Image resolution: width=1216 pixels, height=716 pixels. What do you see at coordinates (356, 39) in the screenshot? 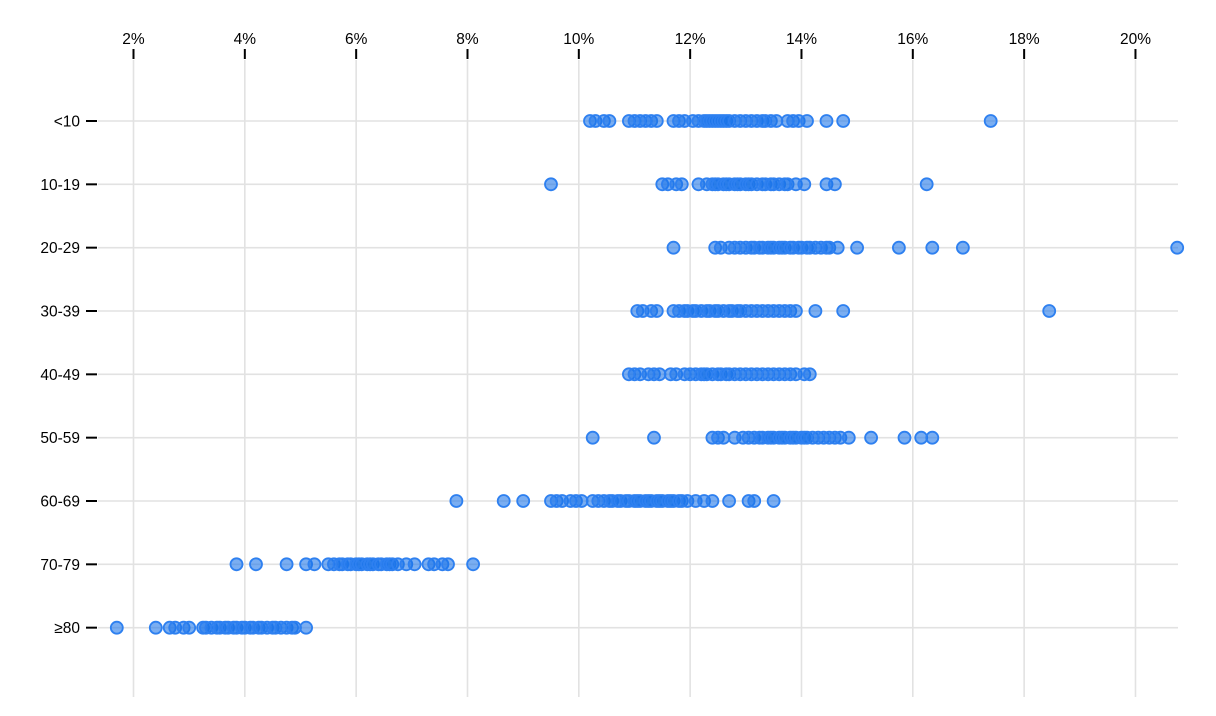
I see `x-axis-tick-label: 6%` at bounding box center [356, 39].